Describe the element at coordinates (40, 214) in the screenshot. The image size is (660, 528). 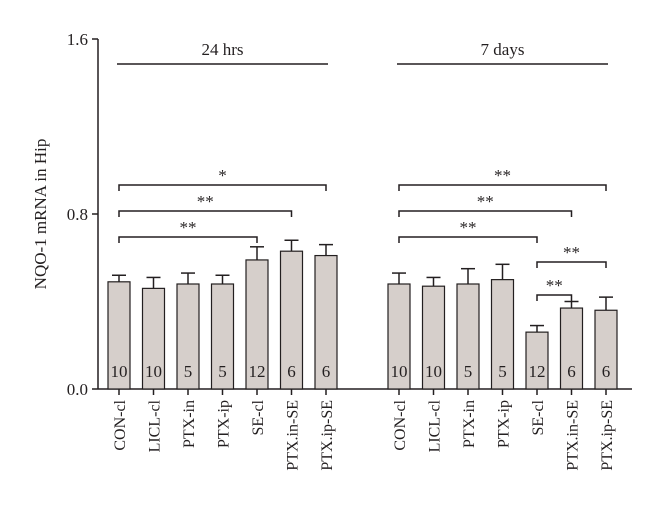
I see `y-axis-title: NQO-1 mRNA in Hip` at that location.